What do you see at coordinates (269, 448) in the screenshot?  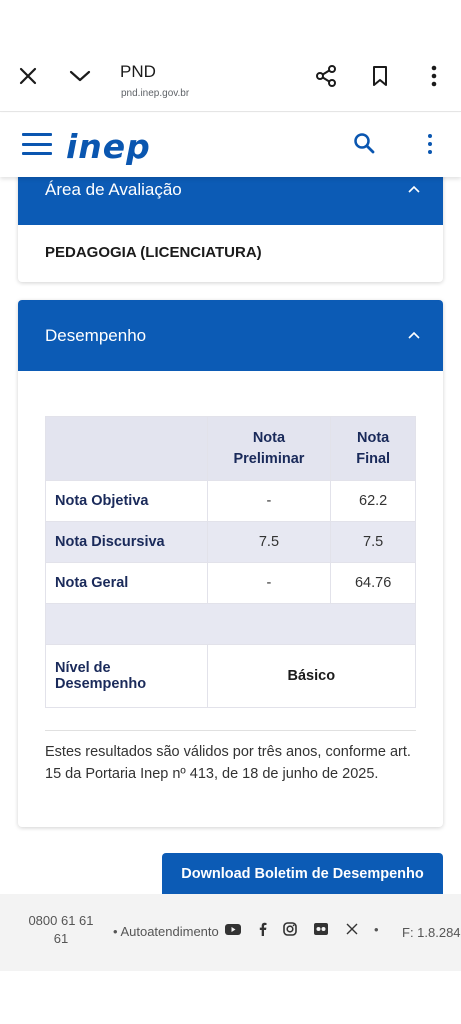 I see `column-header-preliminar: Nota Preliminar` at bounding box center [269, 448].